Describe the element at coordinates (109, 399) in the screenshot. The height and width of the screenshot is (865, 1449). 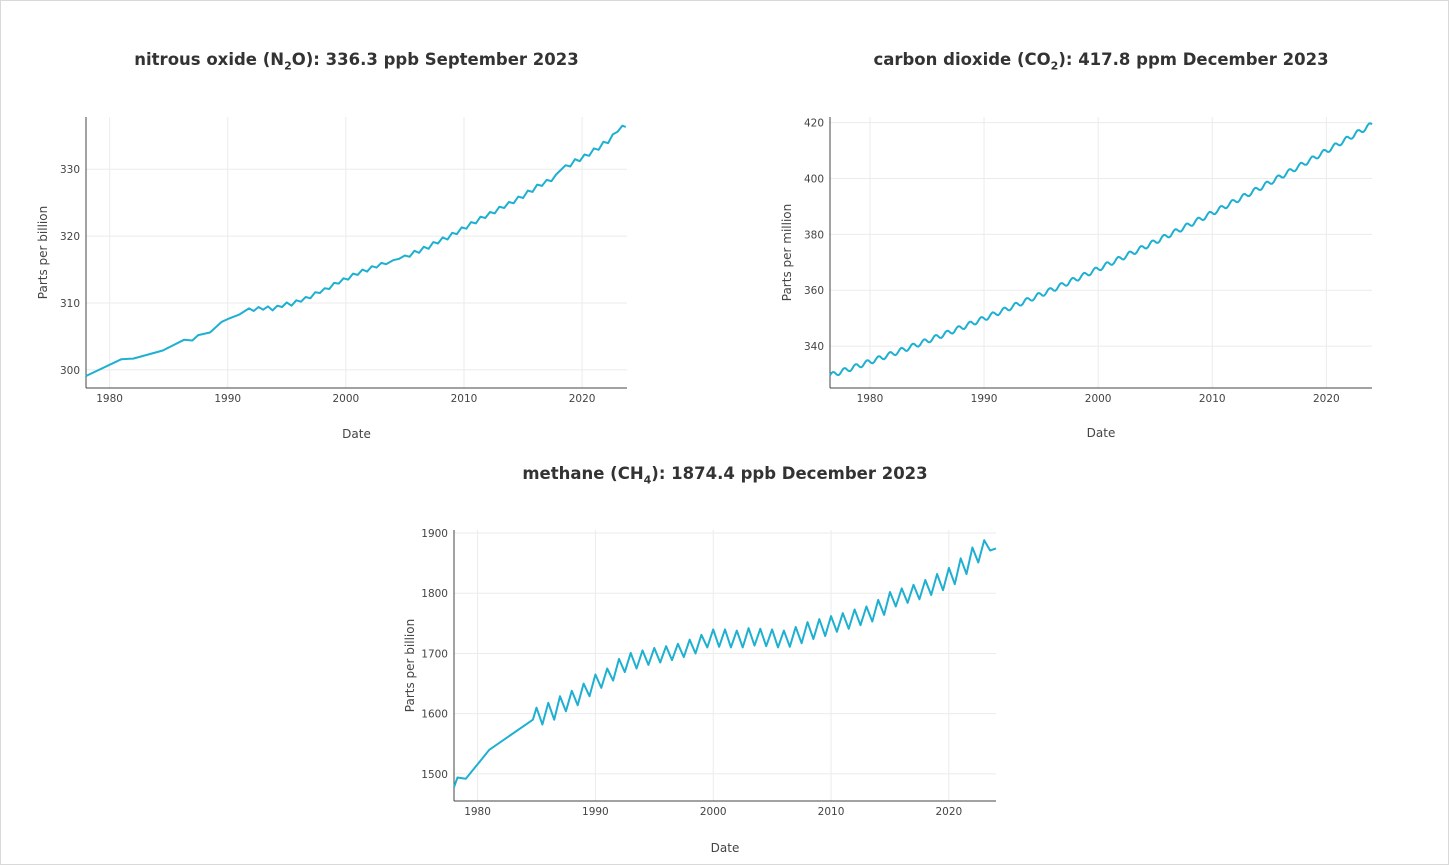
I see `n2o-x-tick-label: 1980` at that location.